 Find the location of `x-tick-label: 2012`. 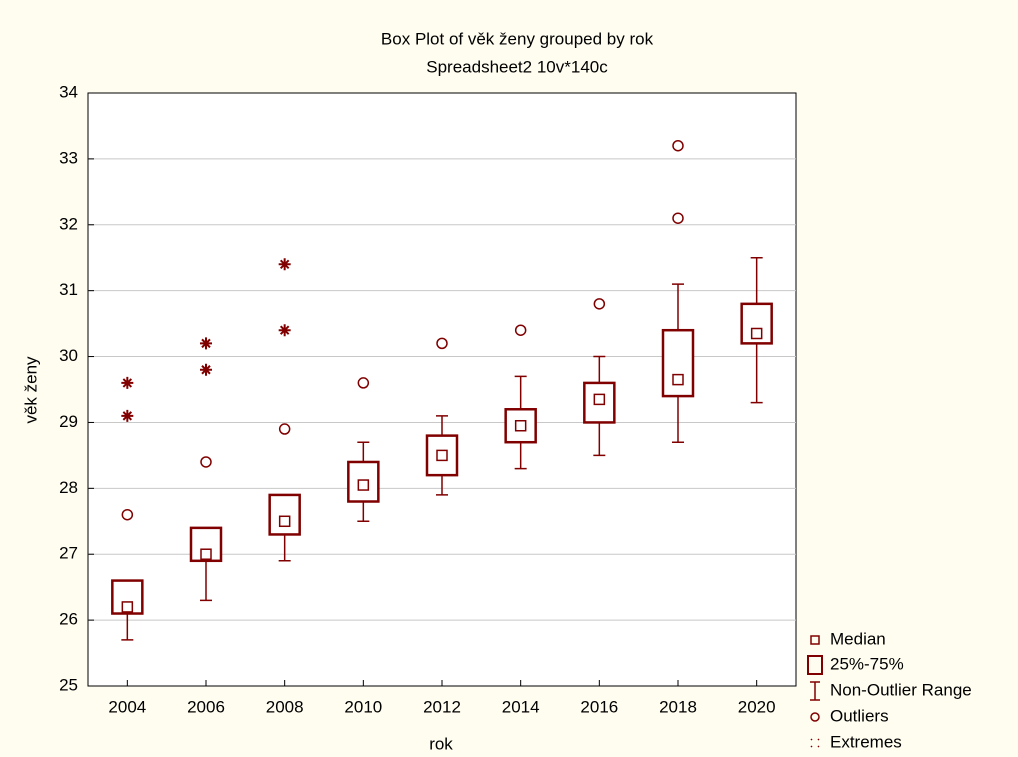

x-tick-label: 2012 is located at coordinates (442, 706).